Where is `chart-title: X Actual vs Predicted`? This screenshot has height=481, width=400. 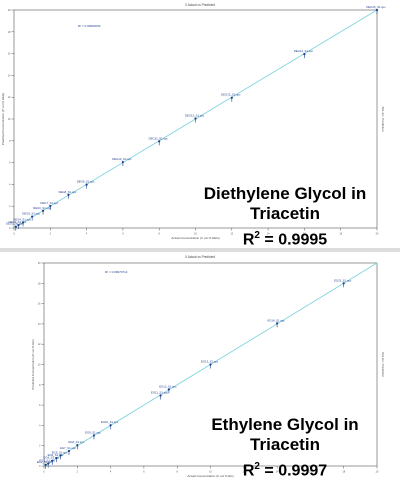 chart-title: X Actual vs Predicted is located at coordinates (200, 257).